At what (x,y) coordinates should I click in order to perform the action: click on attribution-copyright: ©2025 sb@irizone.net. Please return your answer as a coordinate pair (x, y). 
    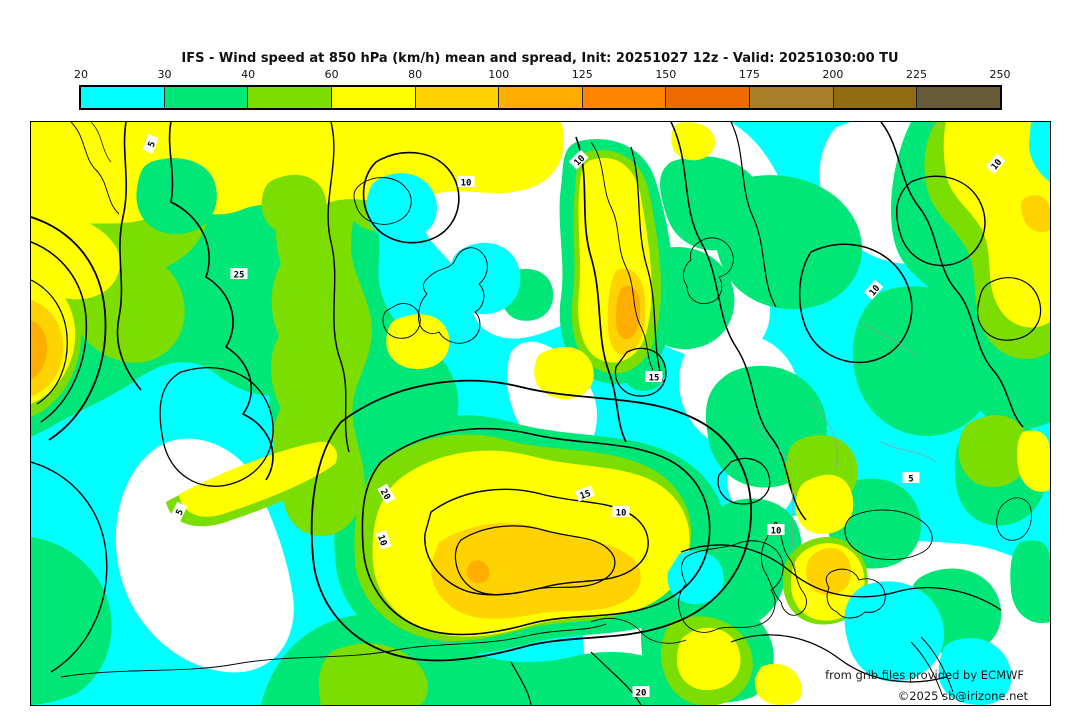
    Looking at the image, I should click on (962, 696).